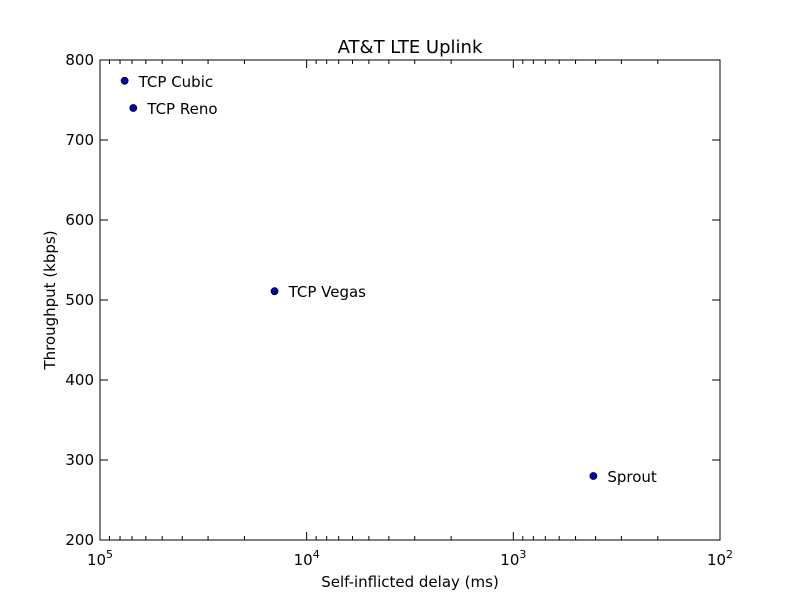  Describe the element at coordinates (720, 558) in the screenshot. I see `x-tick-label: 10²` at that location.